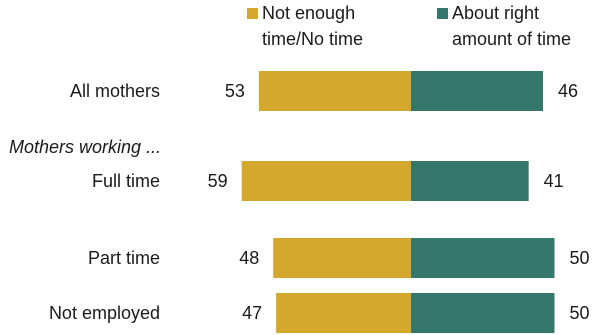  Describe the element at coordinates (235, 91) in the screenshot. I see `value-label-not-enough-time: 53` at that location.